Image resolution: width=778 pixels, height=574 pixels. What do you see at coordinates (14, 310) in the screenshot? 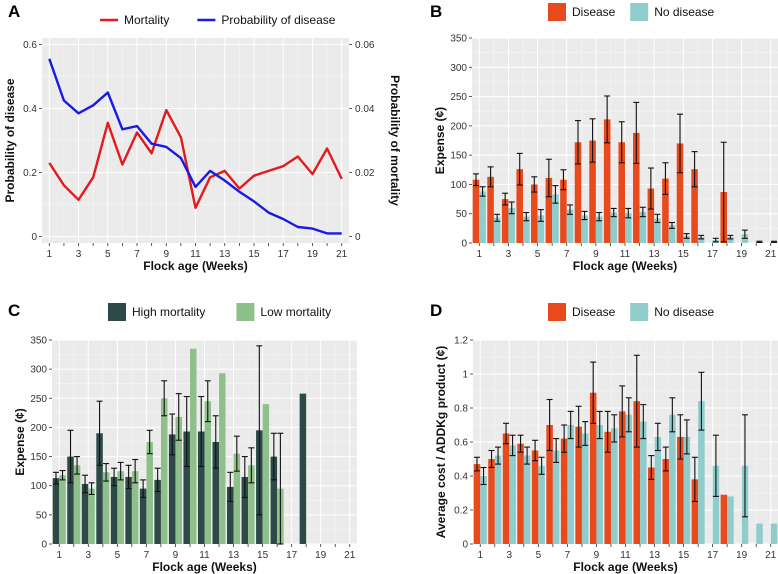
I see `panel-letter: C` at bounding box center [14, 310].